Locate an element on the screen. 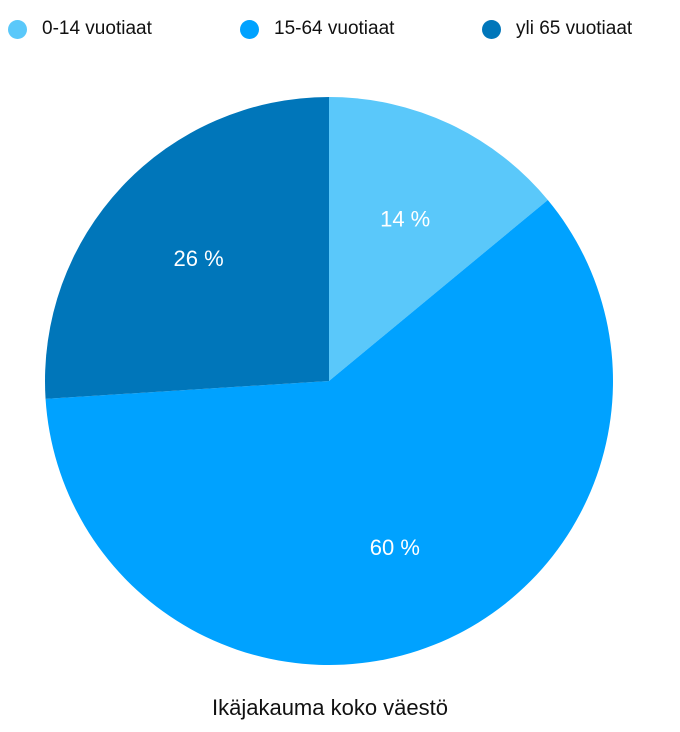 The height and width of the screenshot is (732, 680). legend-label-over-65: yli 65 vuotiaat is located at coordinates (574, 28).